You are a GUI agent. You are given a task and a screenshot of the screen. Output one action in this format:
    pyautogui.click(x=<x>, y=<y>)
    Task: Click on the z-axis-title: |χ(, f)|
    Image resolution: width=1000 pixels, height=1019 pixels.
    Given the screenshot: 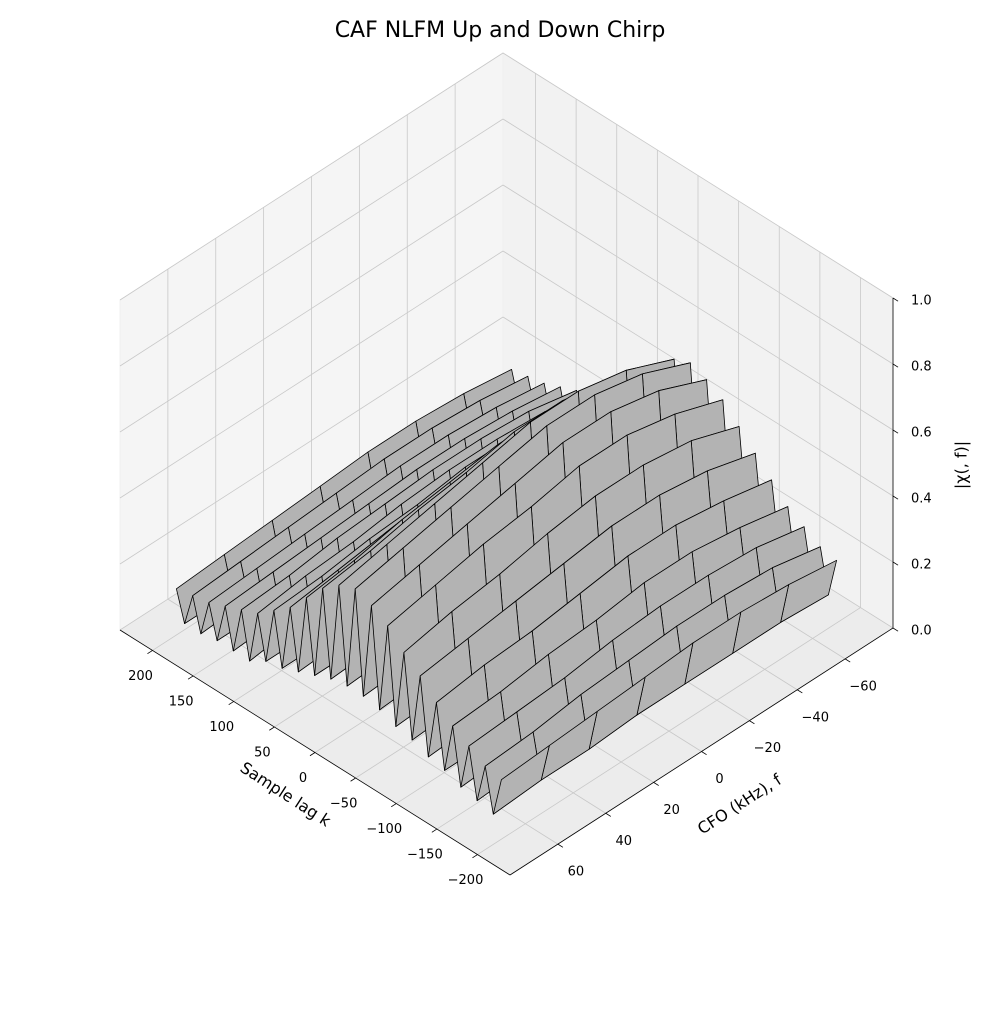 What is the action you would take?
    pyautogui.click(x=961, y=465)
    